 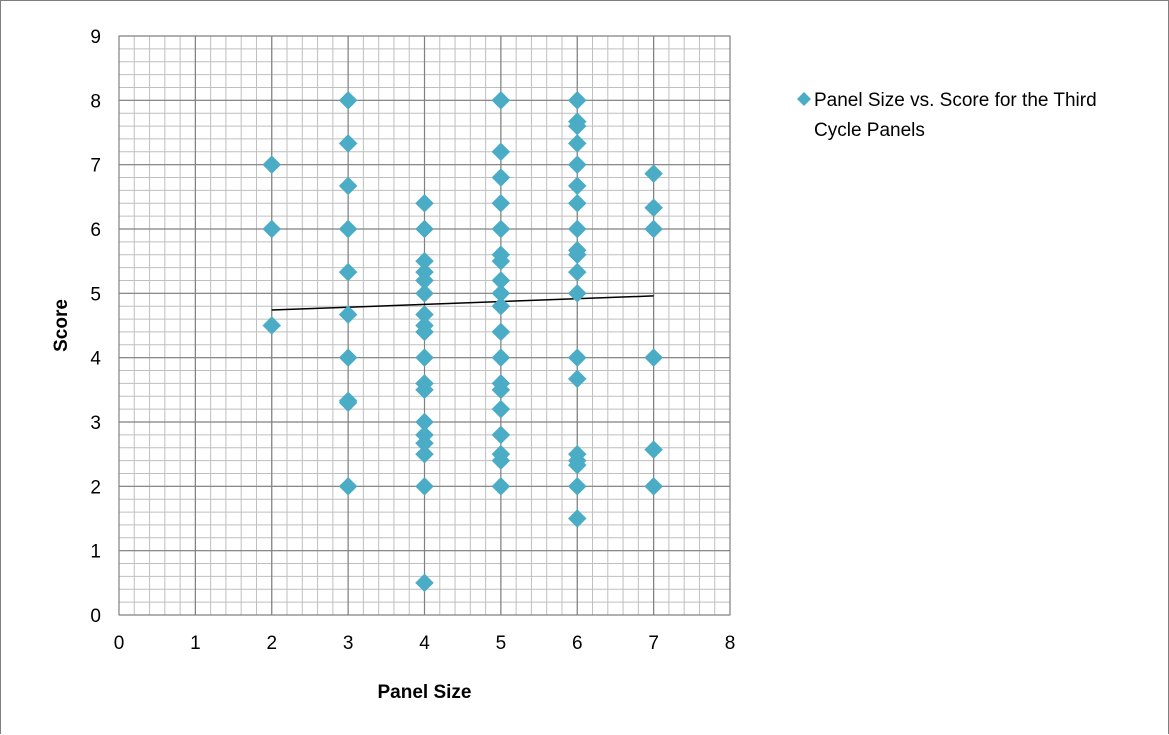 What do you see at coordinates (95, 552) in the screenshot?
I see `y-tick-label: 1` at bounding box center [95, 552].